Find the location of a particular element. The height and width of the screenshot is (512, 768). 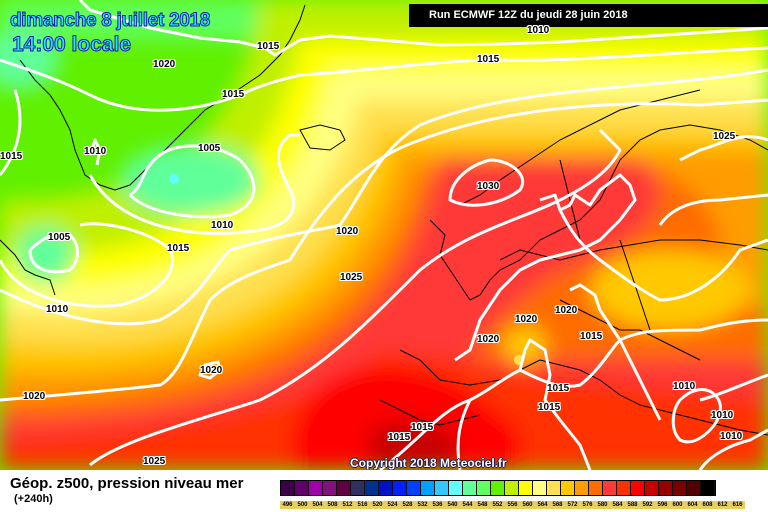

legend-value: 600 is located at coordinates (677, 505).